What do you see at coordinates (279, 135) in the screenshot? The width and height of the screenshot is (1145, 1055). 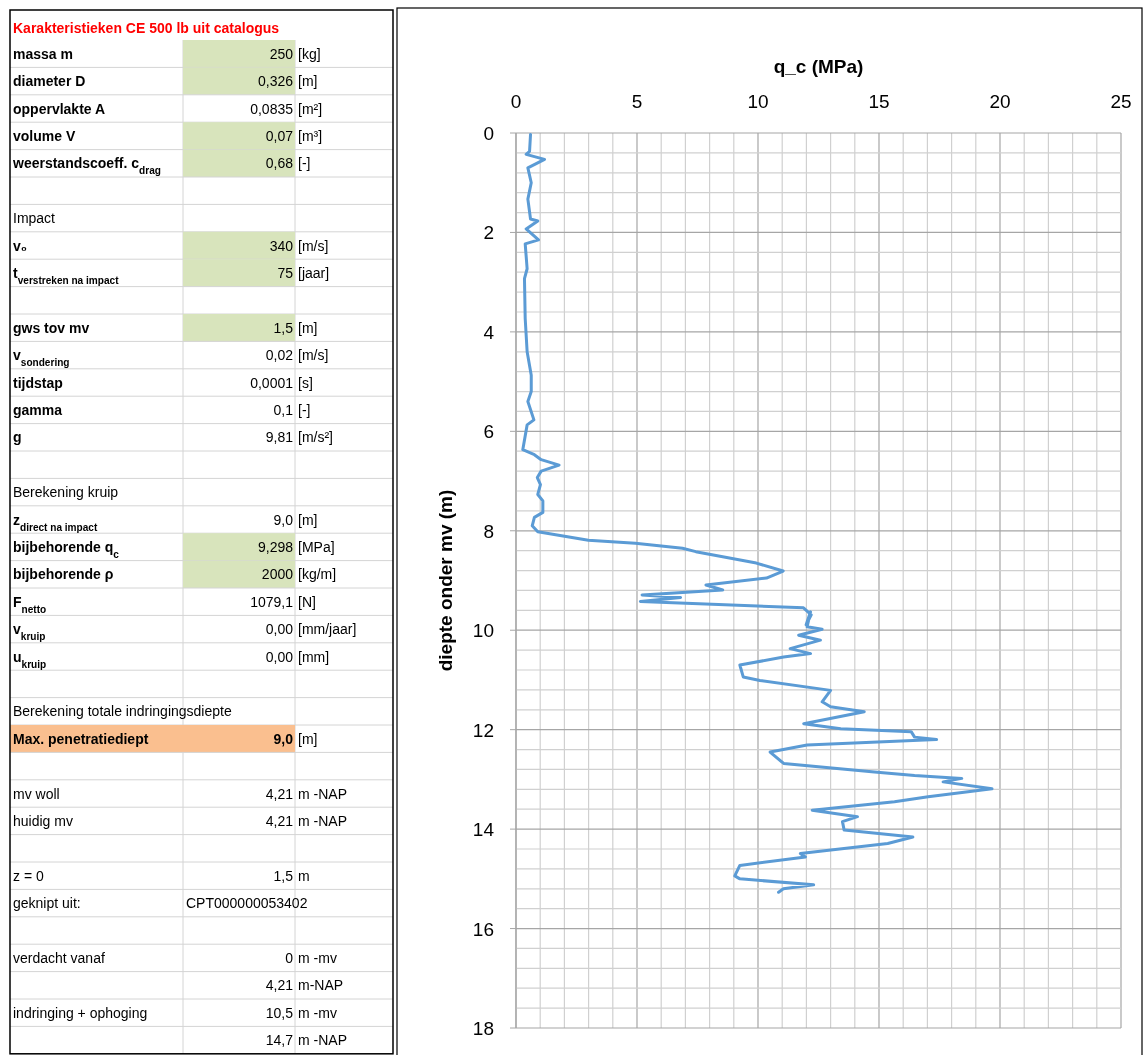 I see `text: 0,07` at bounding box center [279, 135].